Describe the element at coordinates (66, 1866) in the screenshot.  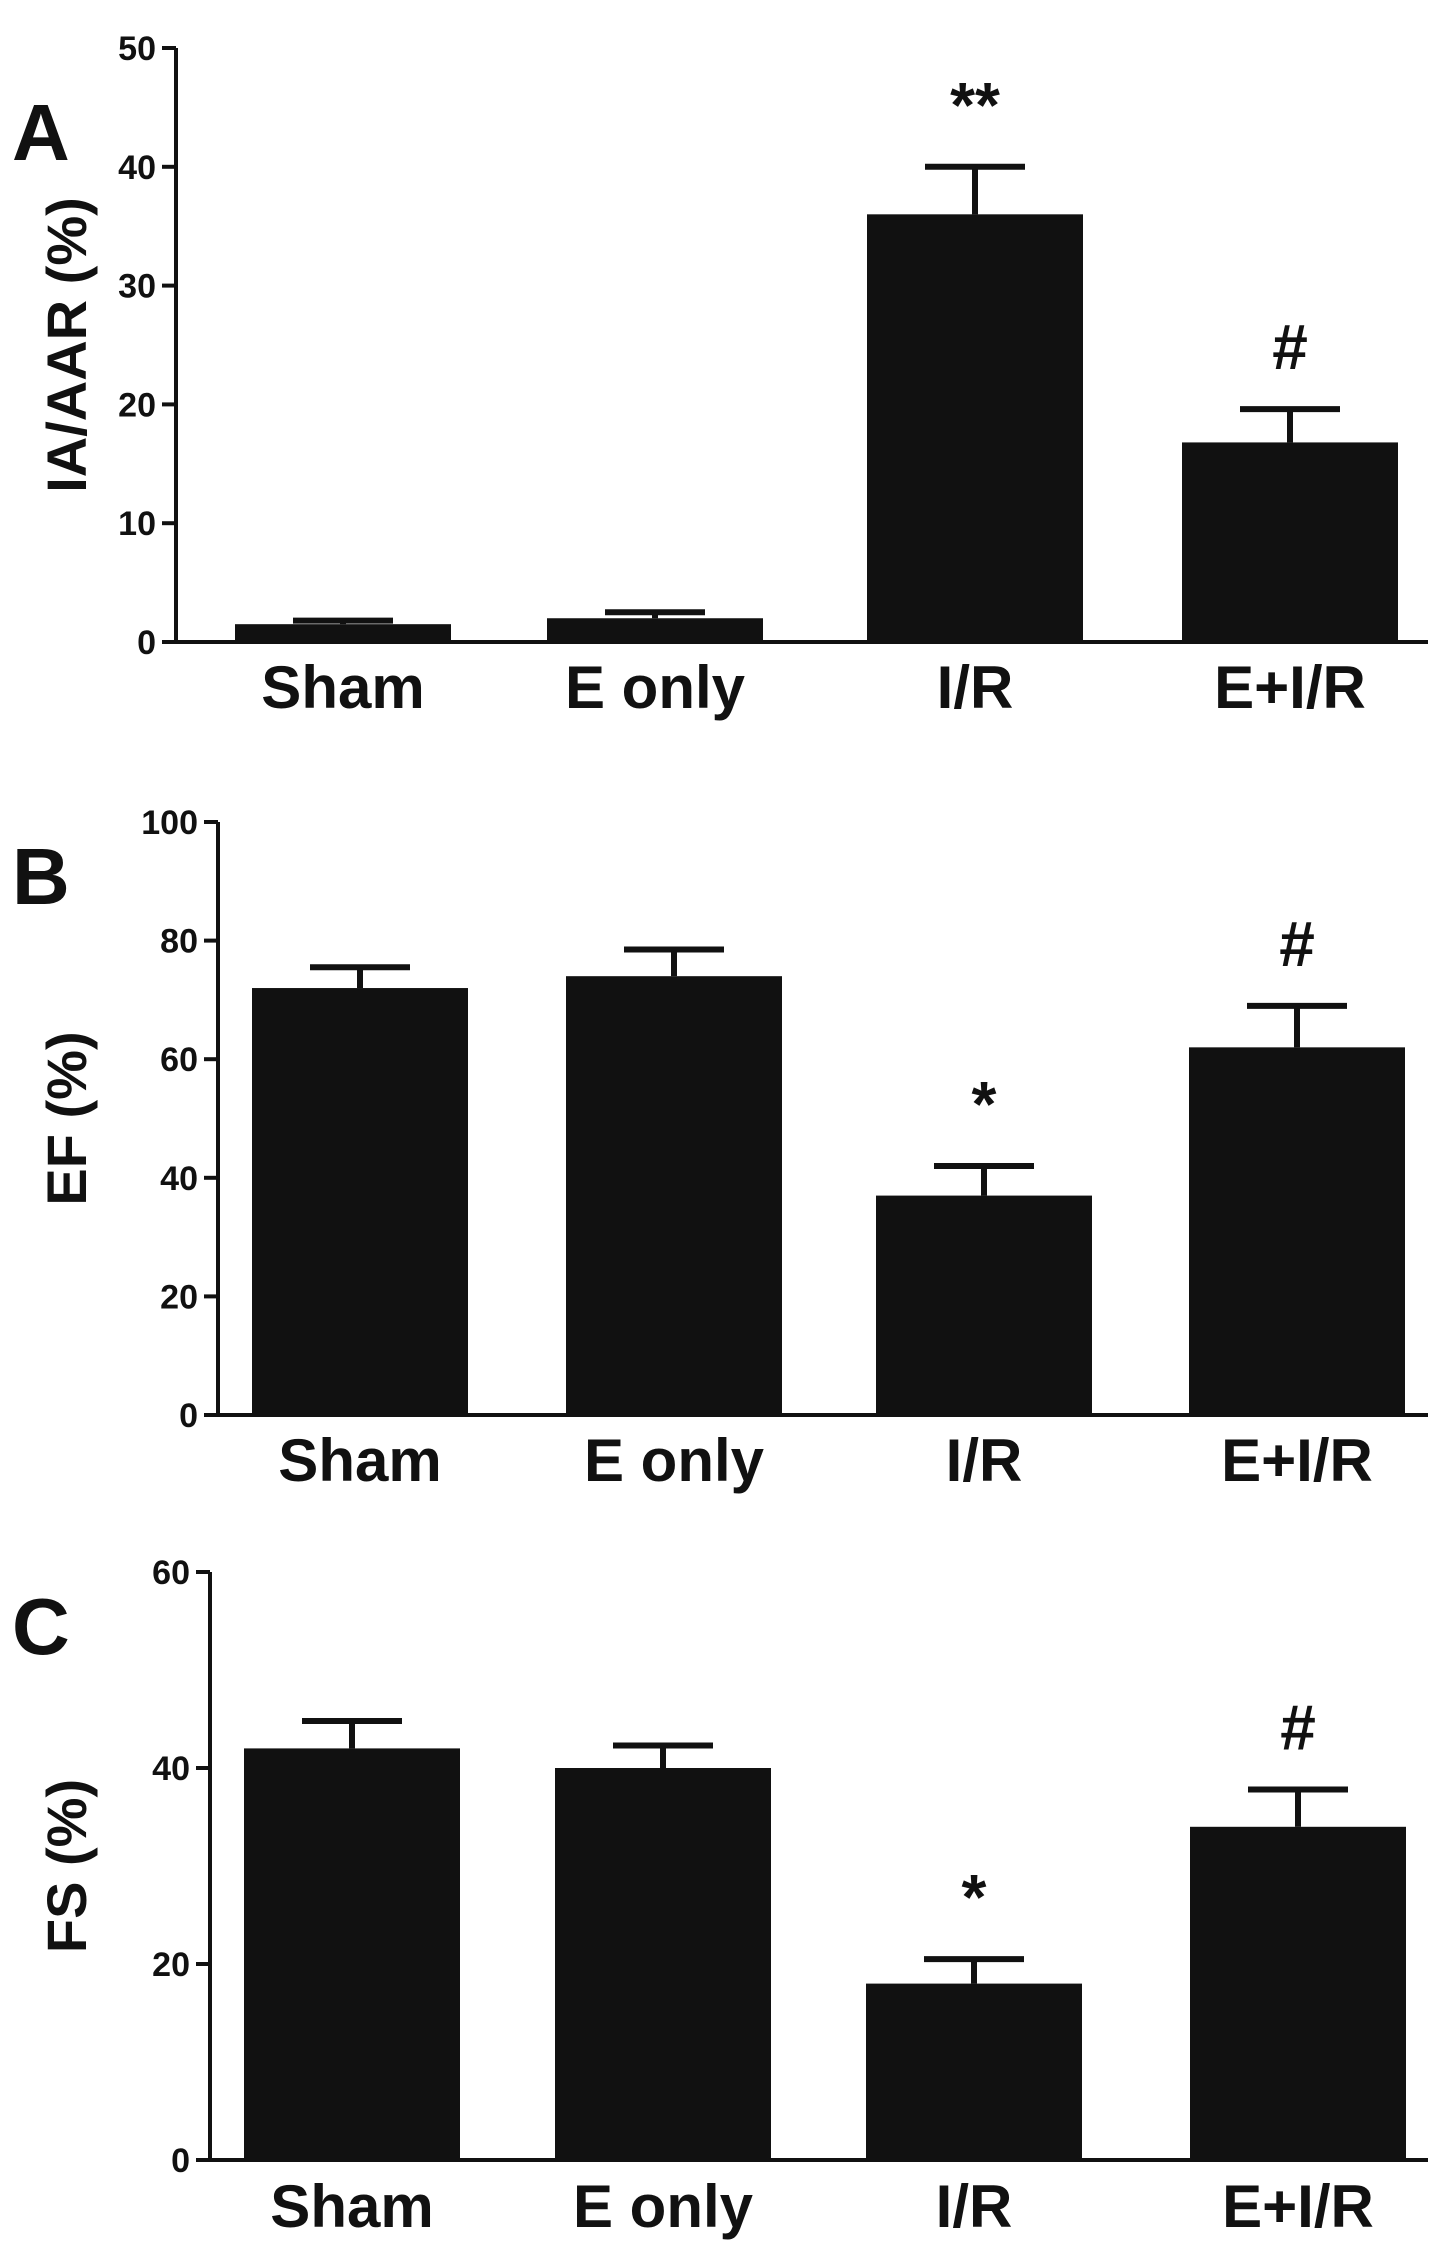
I see `y-axis-label: FS (%)` at that location.